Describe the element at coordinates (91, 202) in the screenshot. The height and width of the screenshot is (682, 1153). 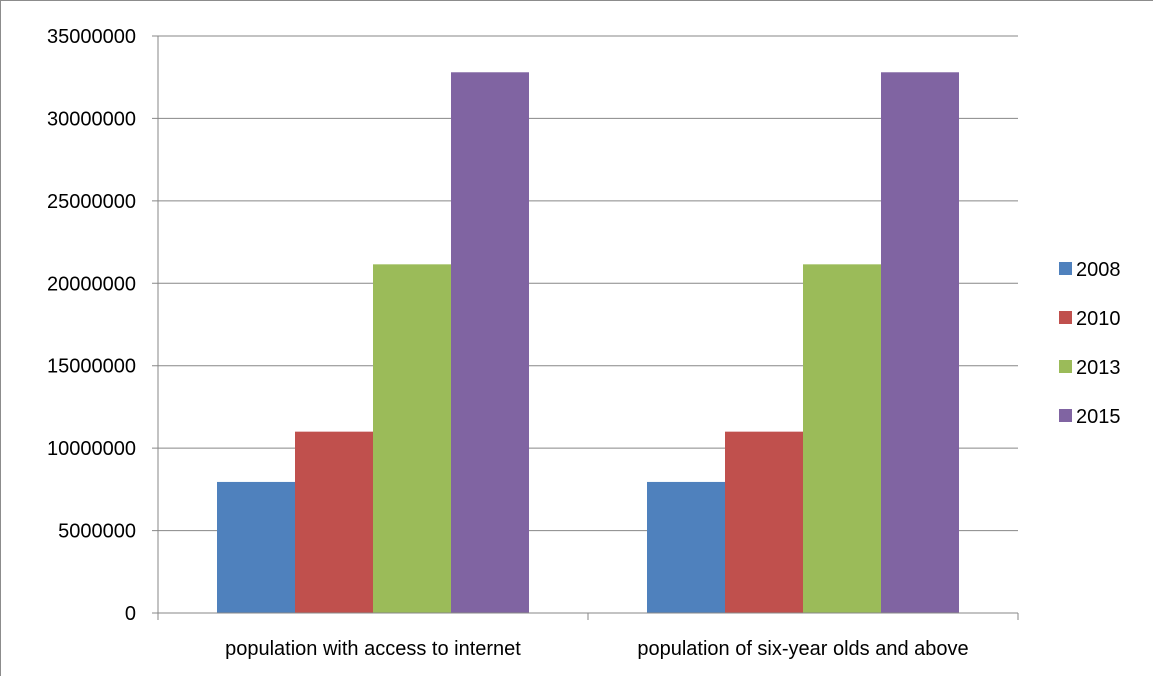
I see `y-tick-label: 25000000` at that location.